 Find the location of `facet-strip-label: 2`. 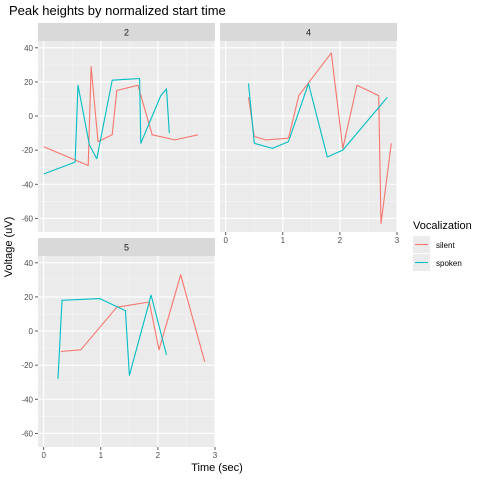

facet-strip-label: 2 is located at coordinates (126, 33).